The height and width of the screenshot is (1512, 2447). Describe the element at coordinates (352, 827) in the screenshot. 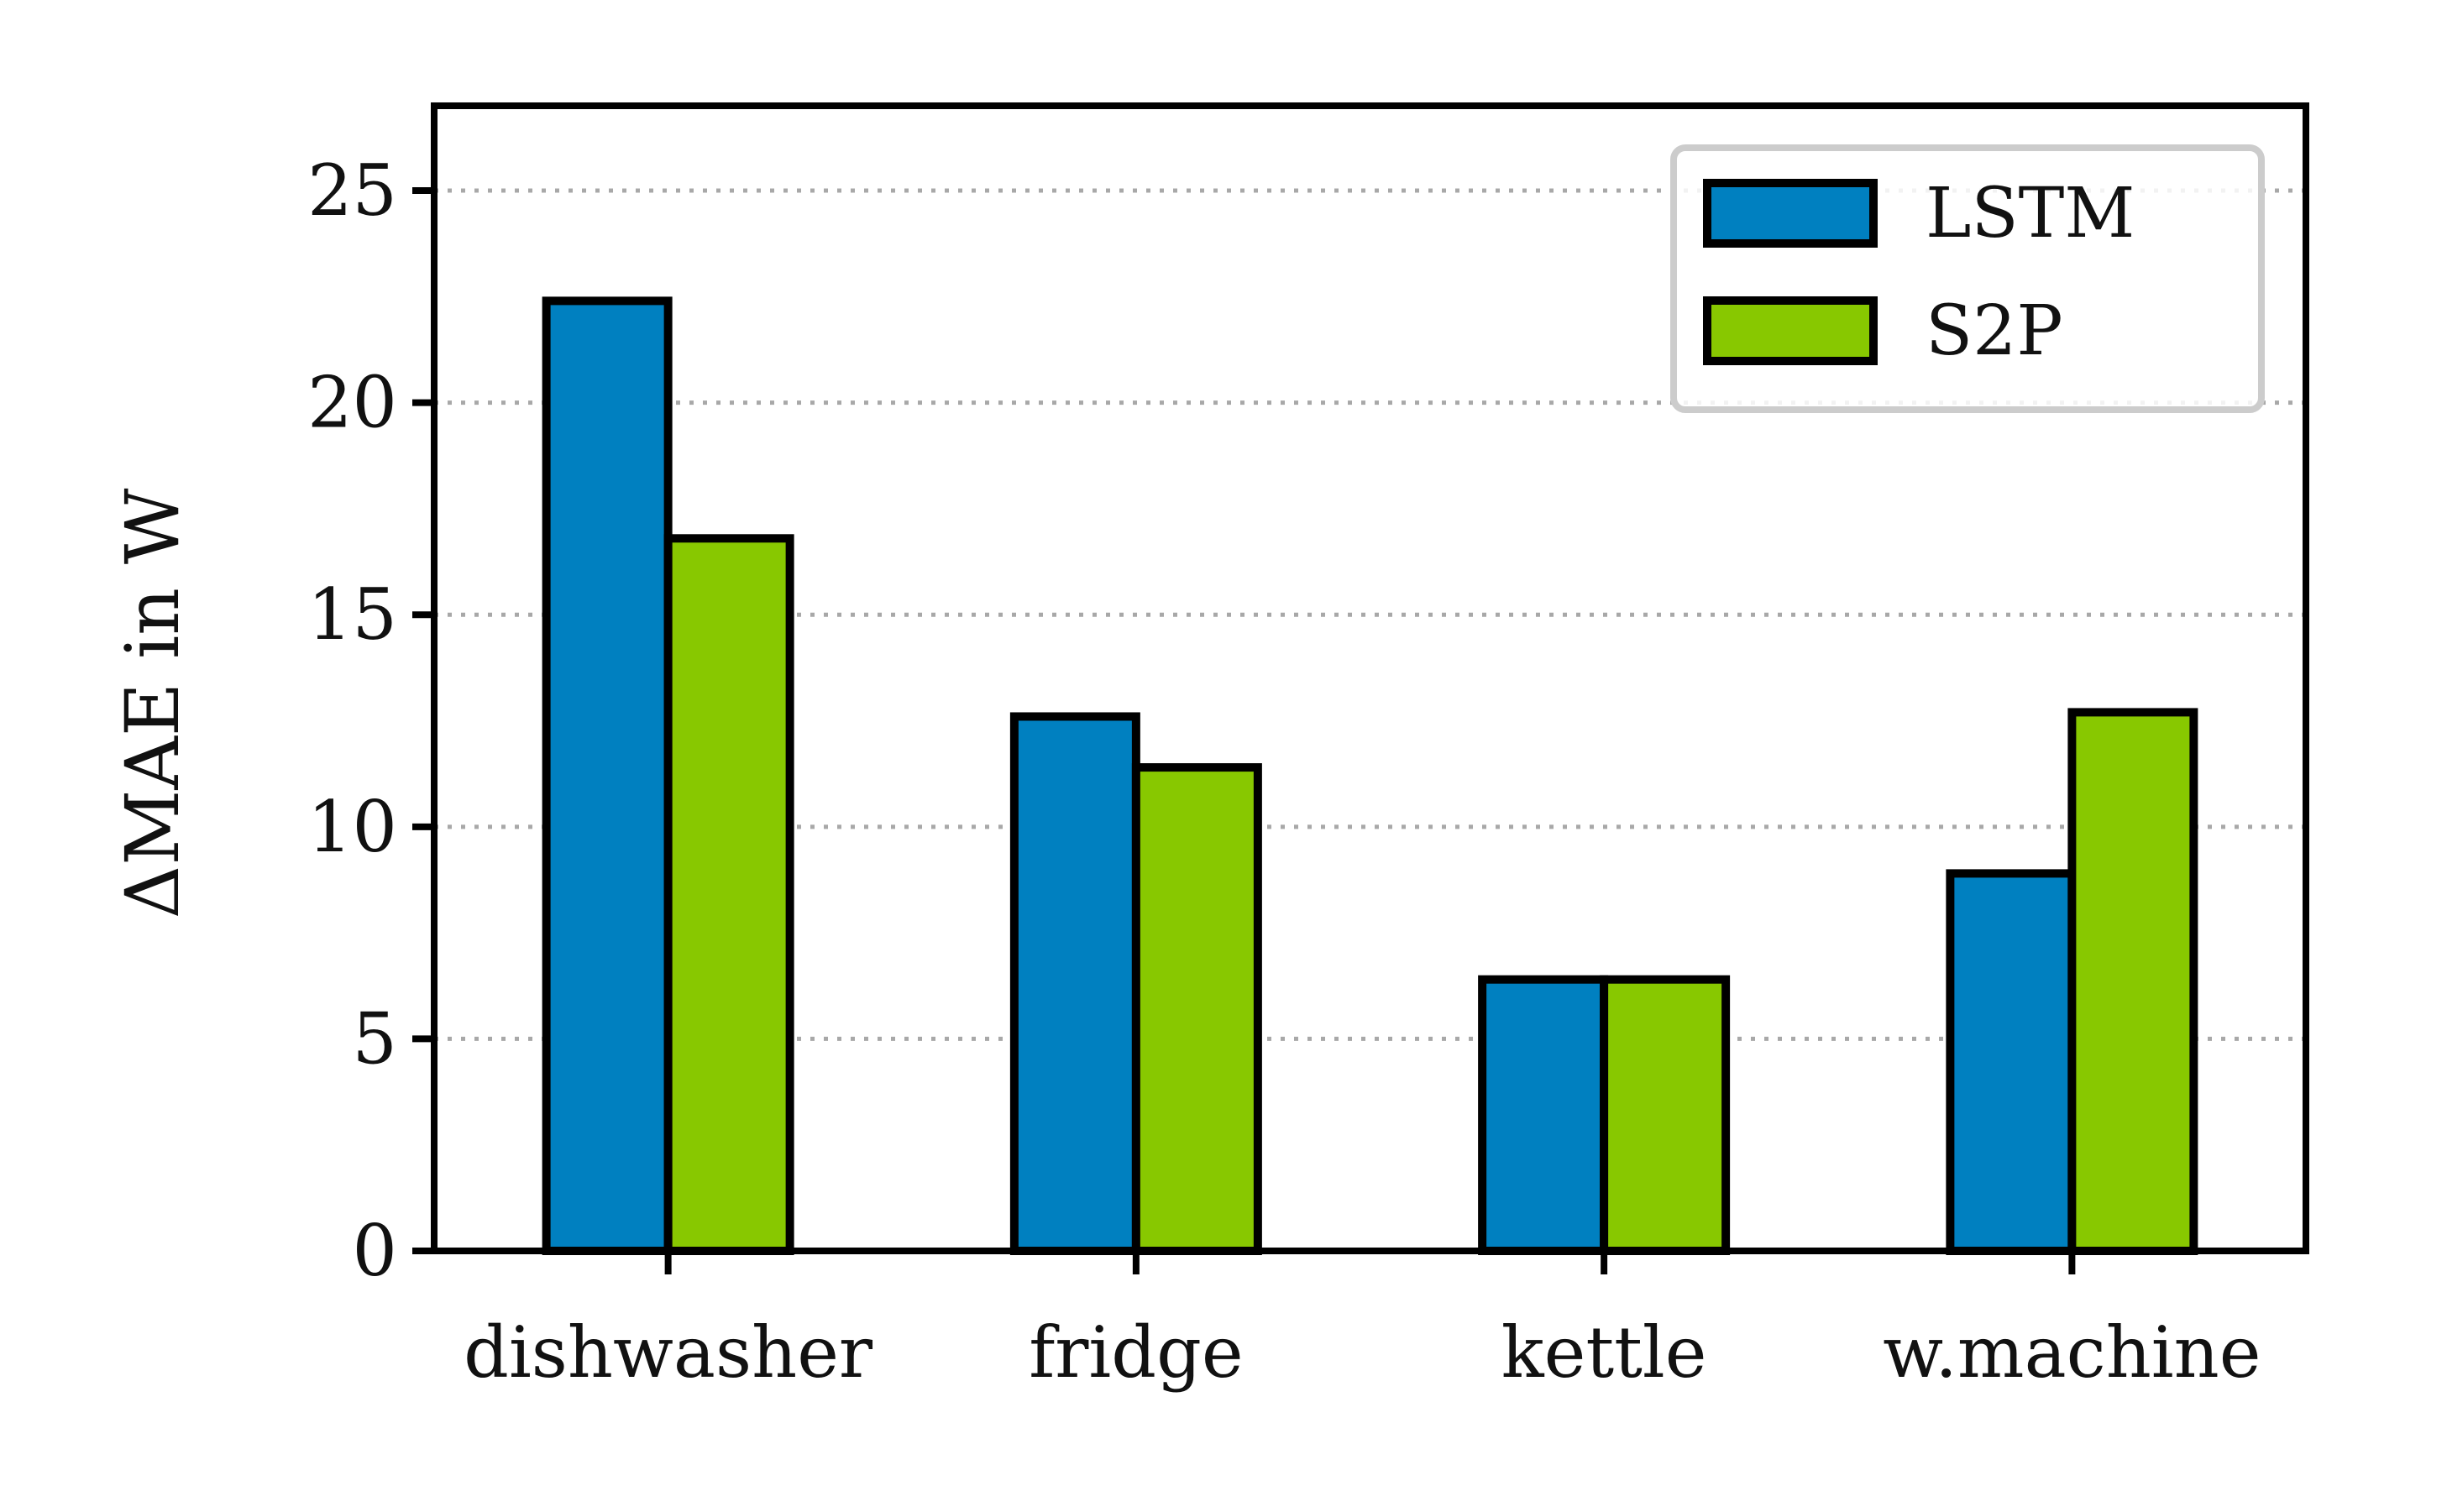

I see `y-tick-label: 10` at that location.